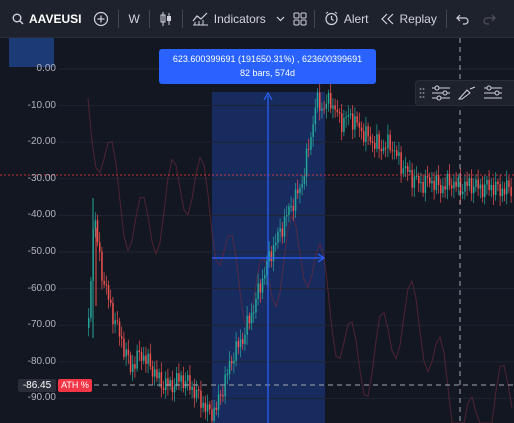 This screenshot has height=423, width=514. Describe the element at coordinates (41, 178) in the screenshot. I see `price-tick-label: -30.00` at that location.